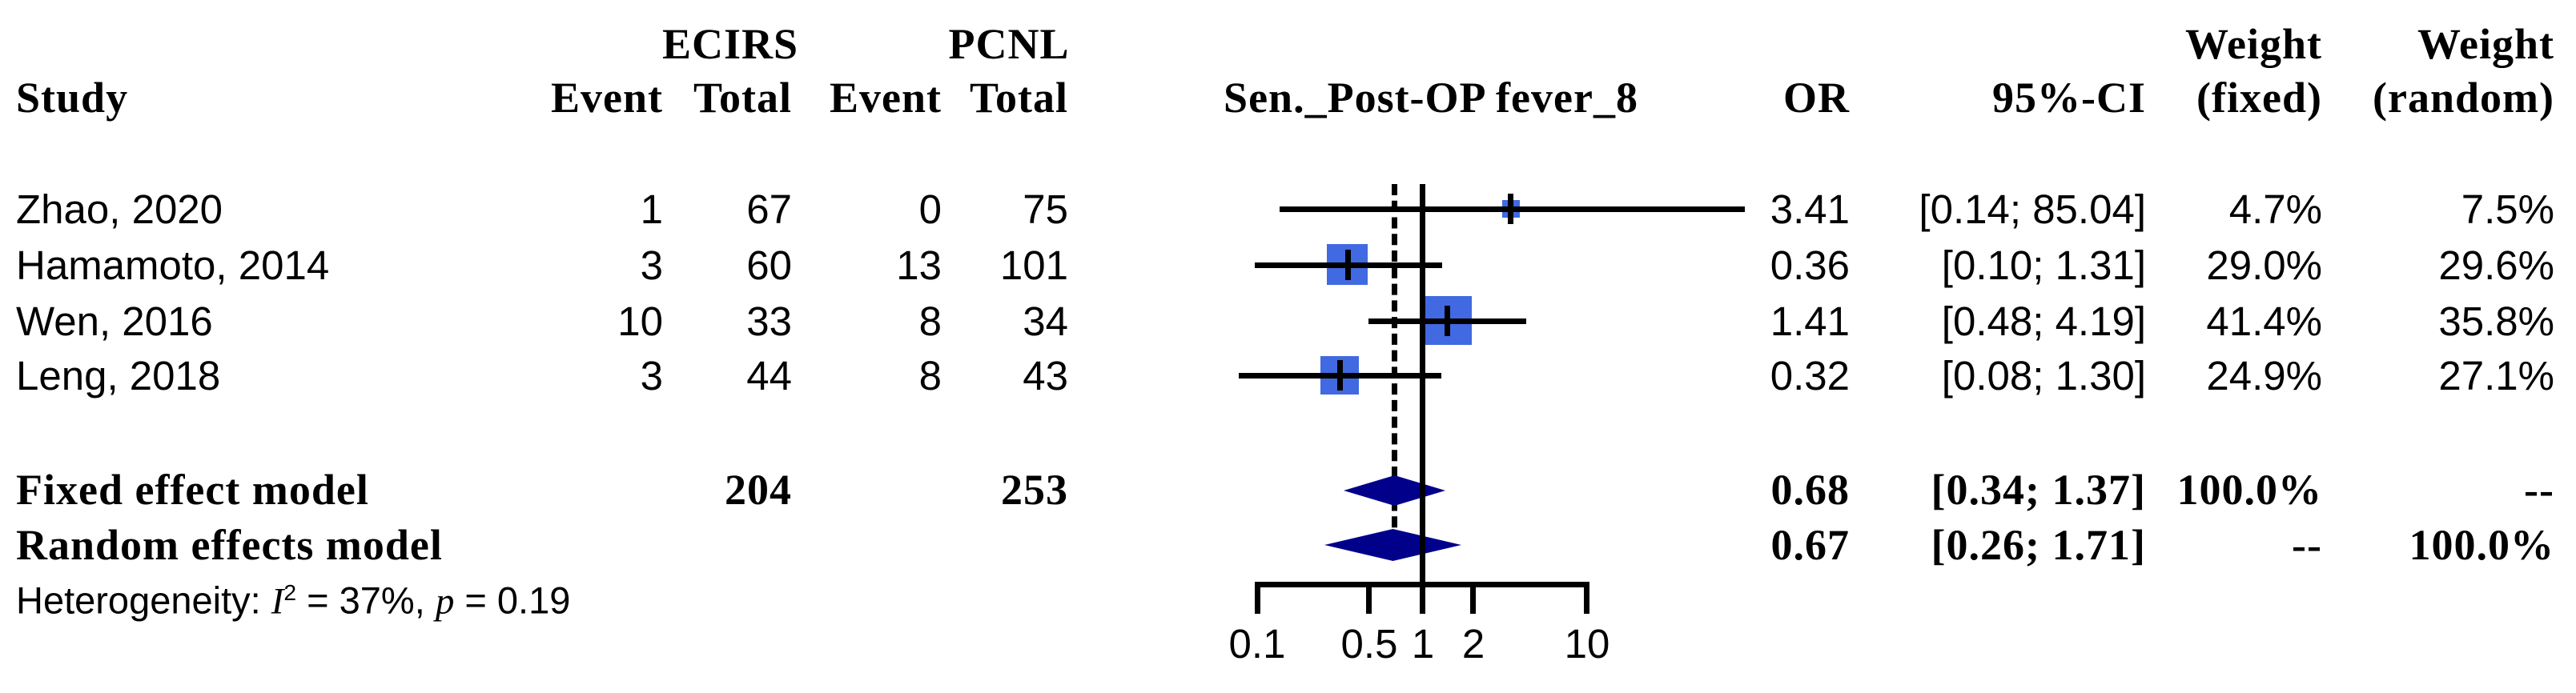  What do you see at coordinates (1018, 98) in the screenshot?
I see `column-header-total-pcnl: Total` at bounding box center [1018, 98].